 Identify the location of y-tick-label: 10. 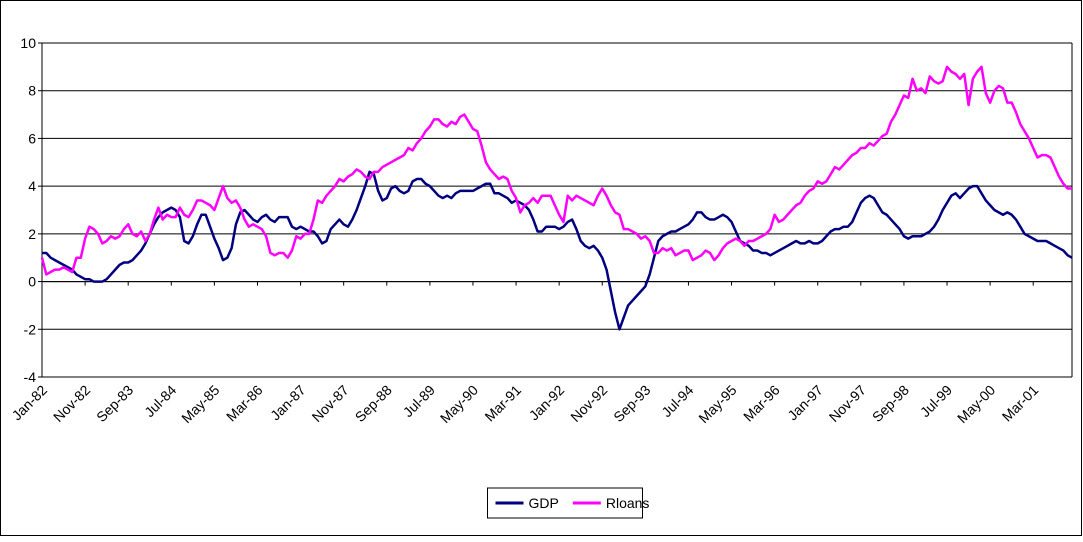
(28, 43).